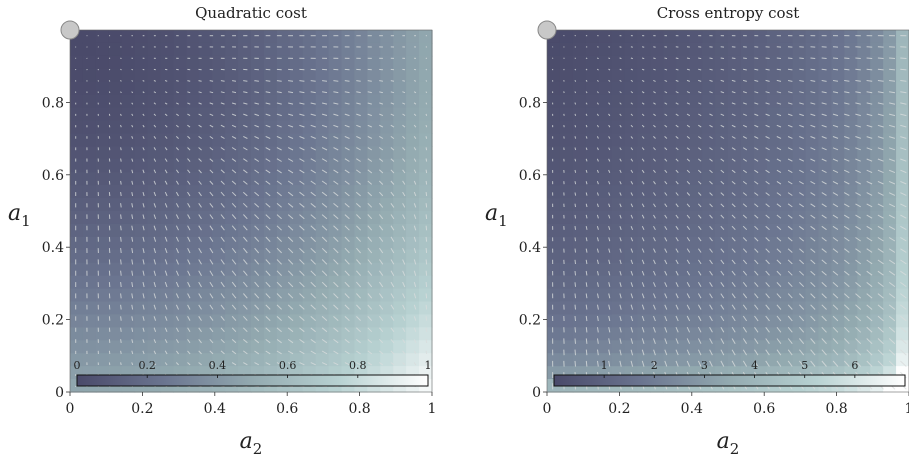 This screenshot has height=460, width=909. I want to click on y-tick-label: 0, so click(536, 393).